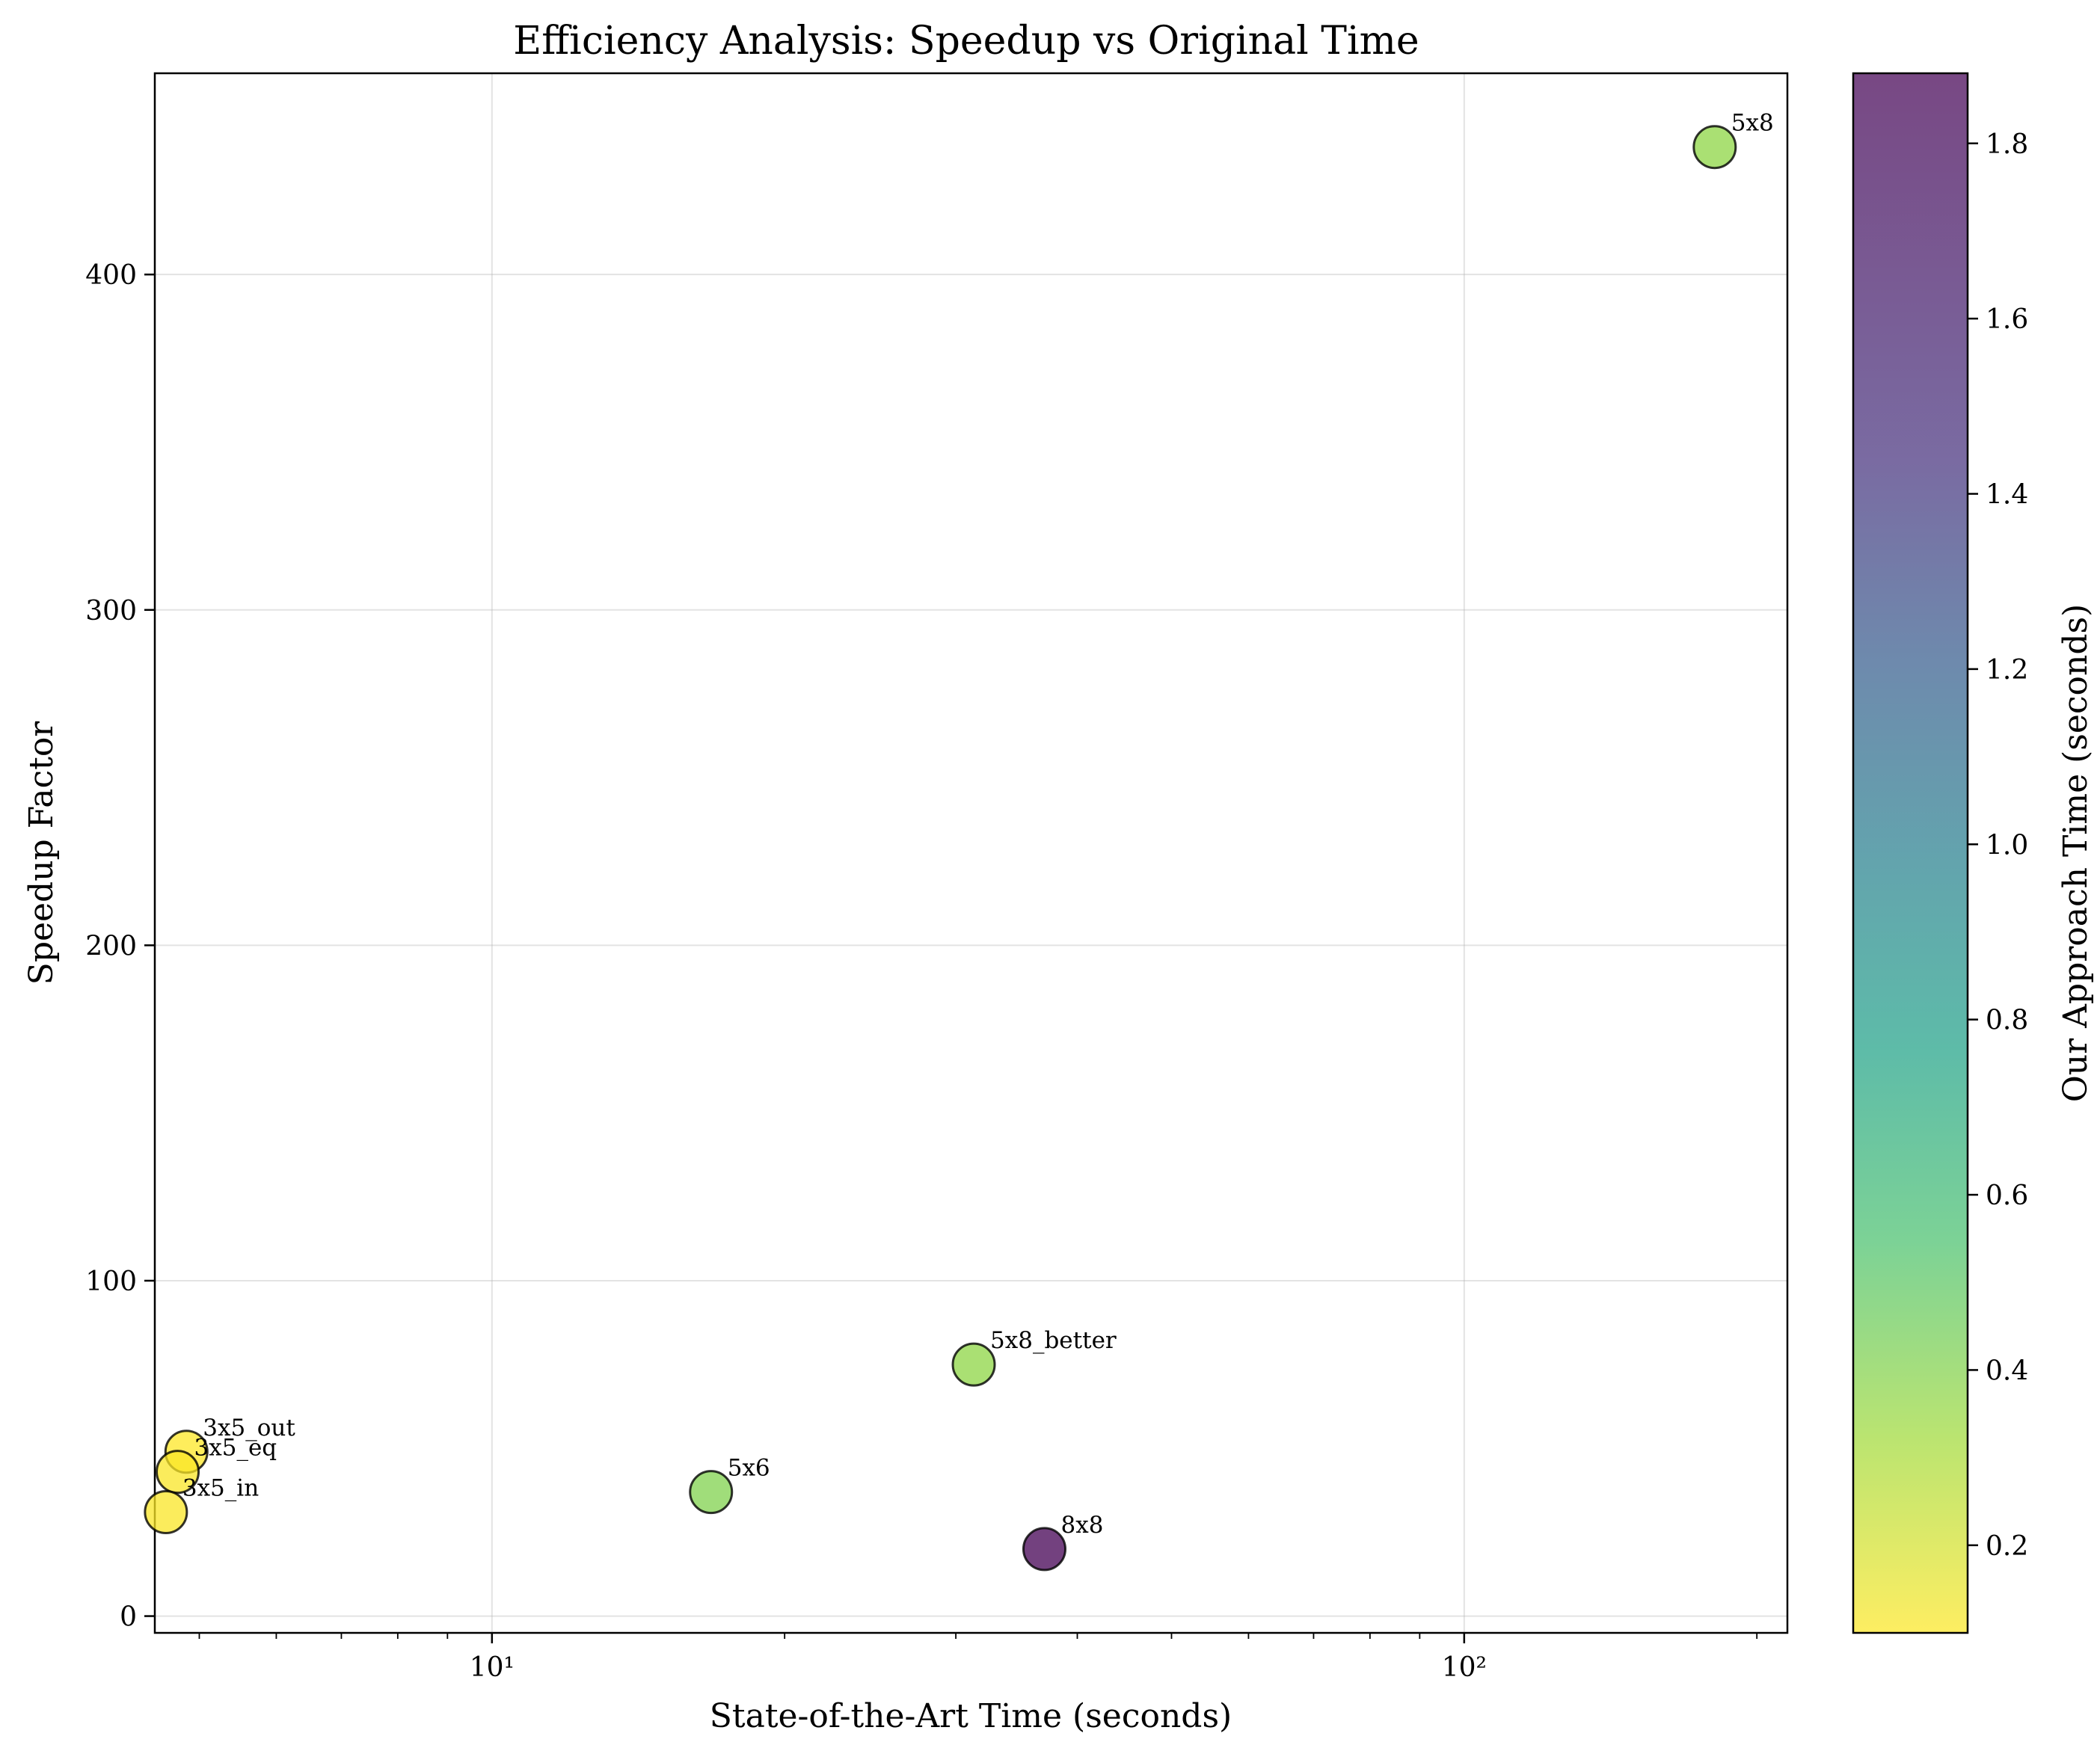 The image size is (2100, 1751). What do you see at coordinates (2007, 144) in the screenshot?
I see `colorbar-tick-label: 1.8` at bounding box center [2007, 144].